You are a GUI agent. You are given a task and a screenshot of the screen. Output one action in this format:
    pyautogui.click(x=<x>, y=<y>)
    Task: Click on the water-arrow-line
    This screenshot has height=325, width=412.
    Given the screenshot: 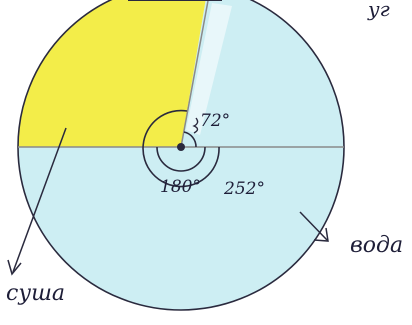 What is the action you would take?
    pyautogui.click(x=313, y=226)
    